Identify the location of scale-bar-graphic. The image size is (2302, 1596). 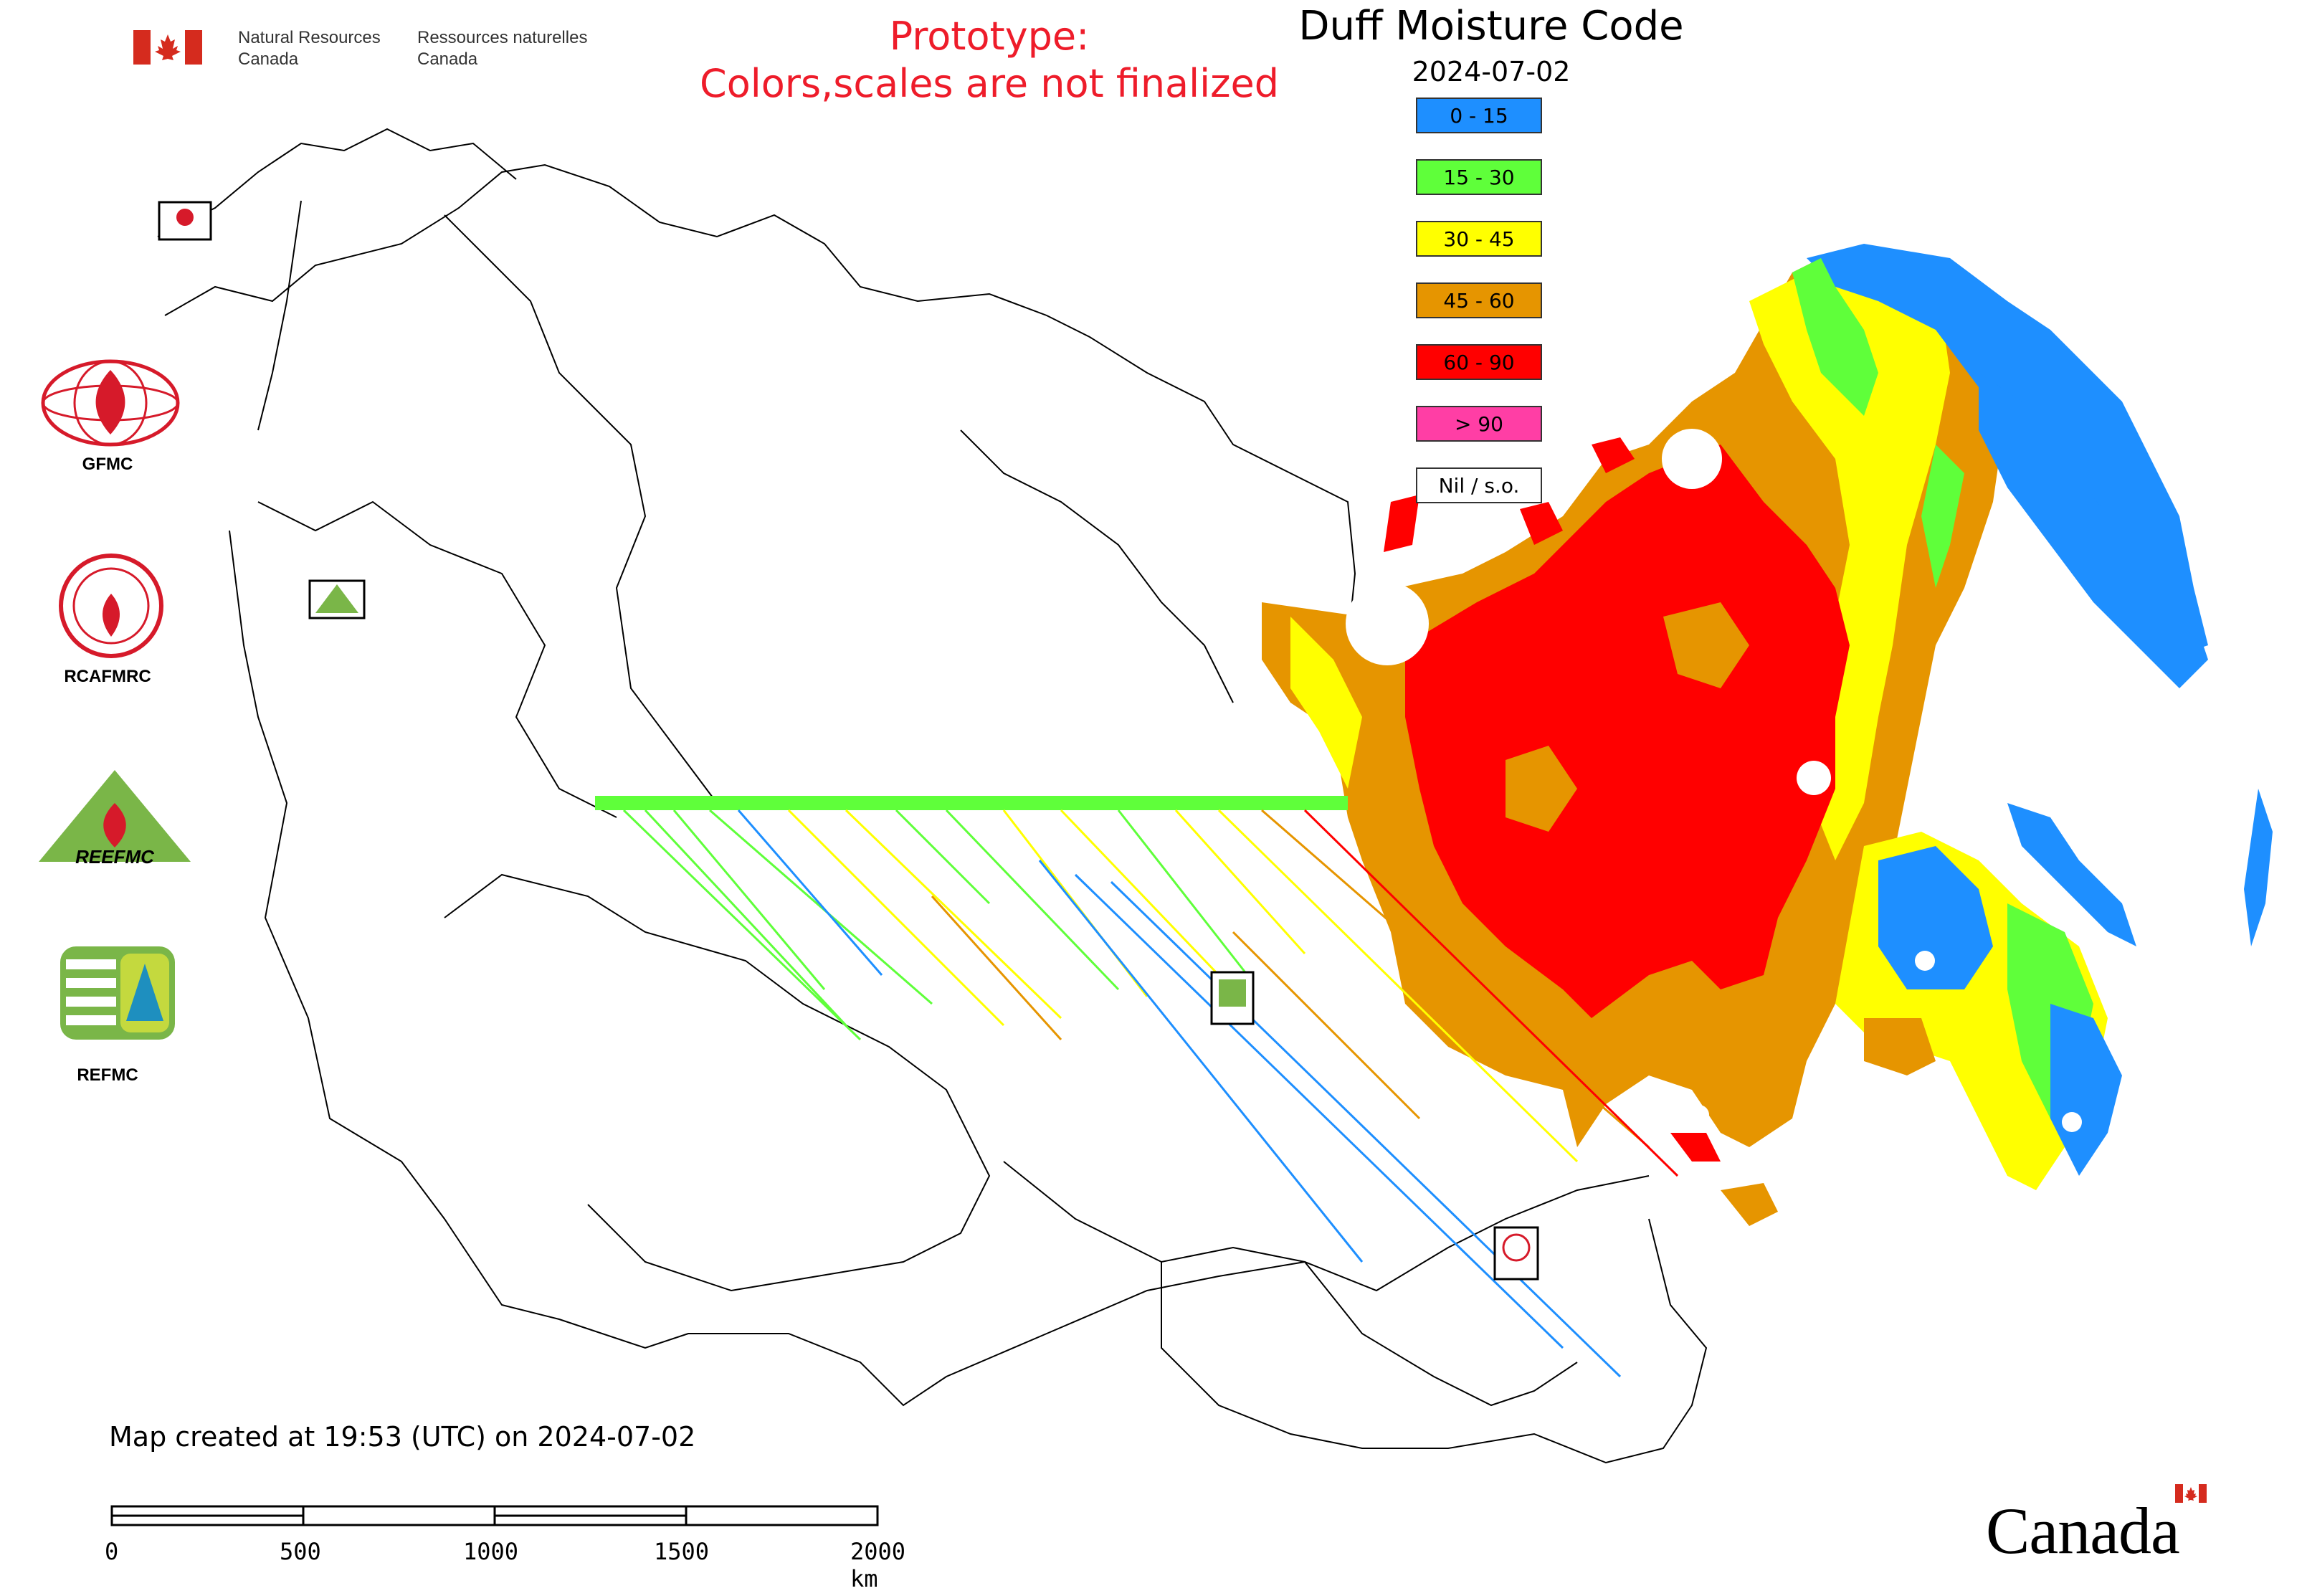
(494, 1515).